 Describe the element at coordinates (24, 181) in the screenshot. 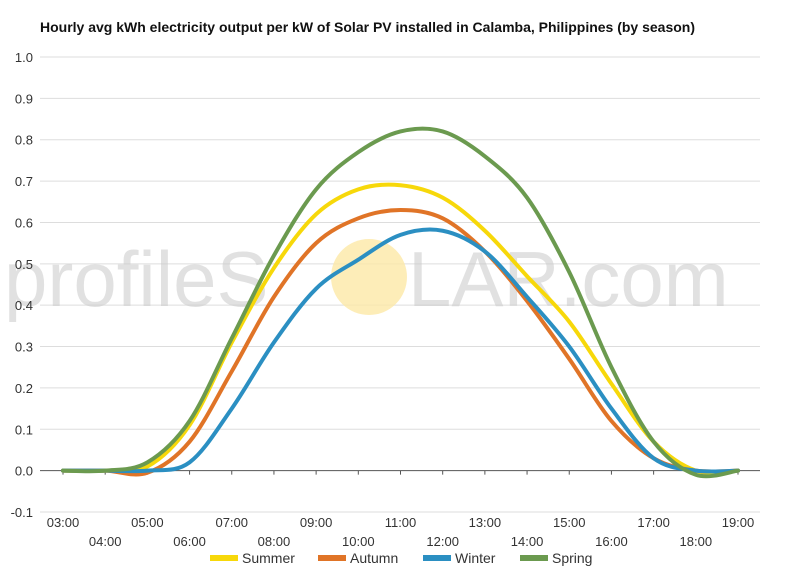

I see `y-tick-label: 0.7` at that location.